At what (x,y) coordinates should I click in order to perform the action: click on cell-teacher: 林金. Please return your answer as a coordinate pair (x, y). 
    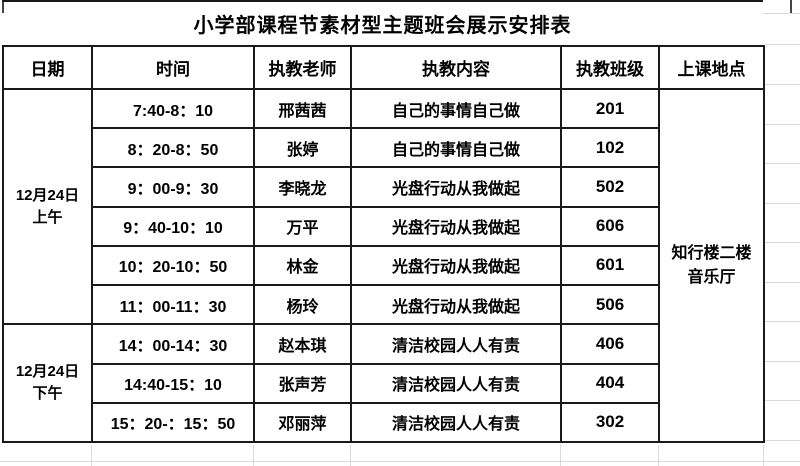
    Looking at the image, I should click on (302, 265).